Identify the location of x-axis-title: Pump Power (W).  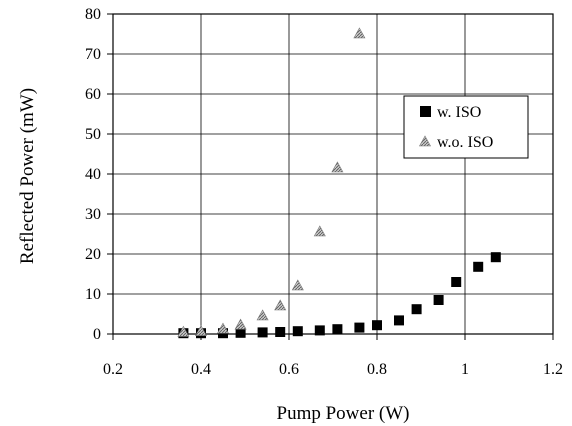
(343, 413).